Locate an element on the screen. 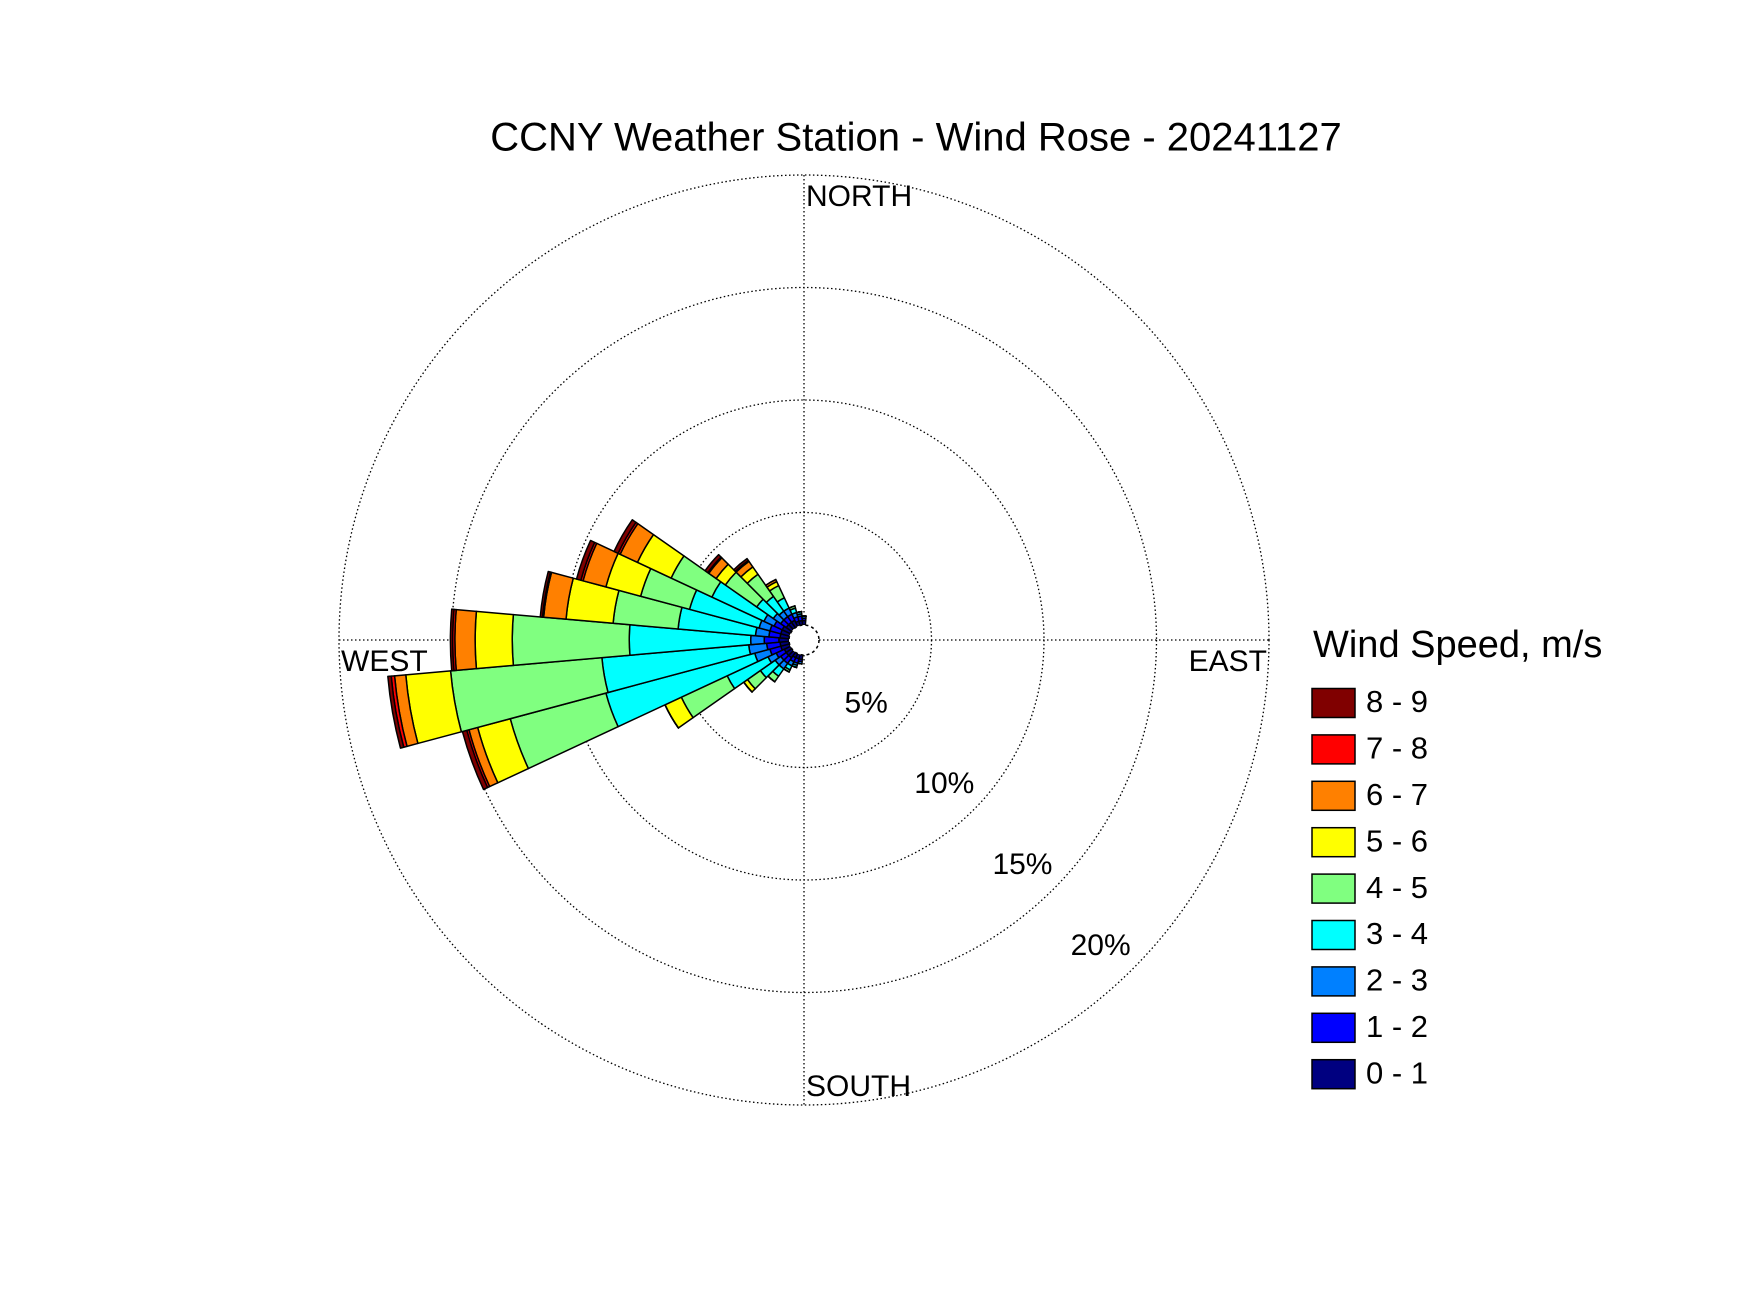 This screenshot has height=1313, width=1750. r-tick-label: 20% is located at coordinates (1101, 945).